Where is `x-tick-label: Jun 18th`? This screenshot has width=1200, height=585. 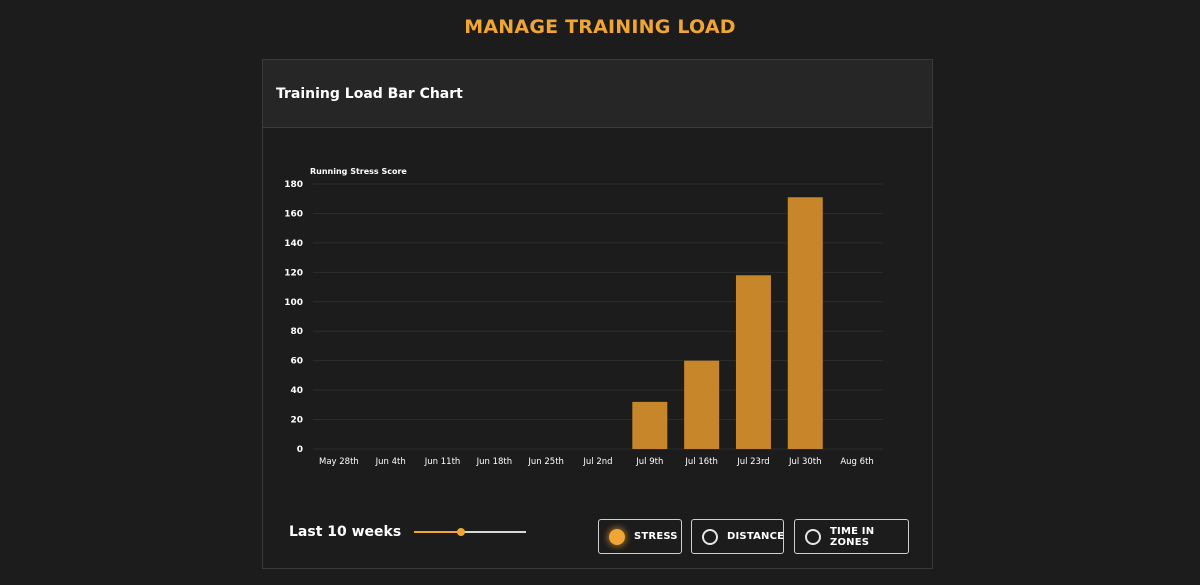
x-tick-label: Jun 18th is located at coordinates (494, 462).